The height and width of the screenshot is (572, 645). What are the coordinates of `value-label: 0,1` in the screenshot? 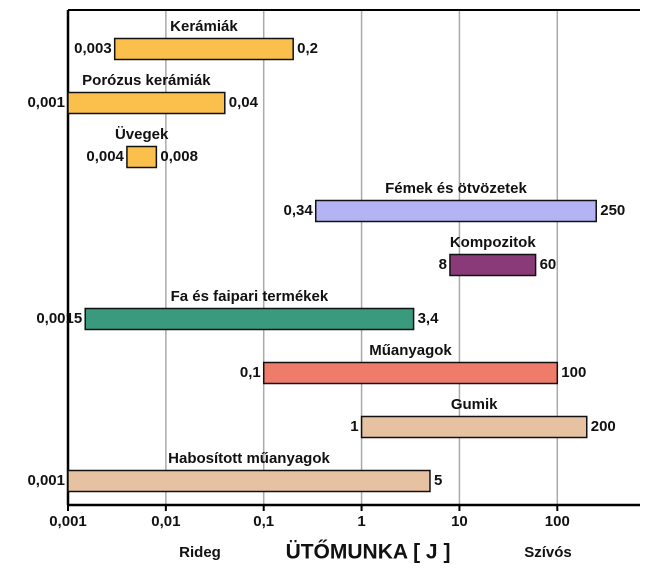 It's located at (250, 372).